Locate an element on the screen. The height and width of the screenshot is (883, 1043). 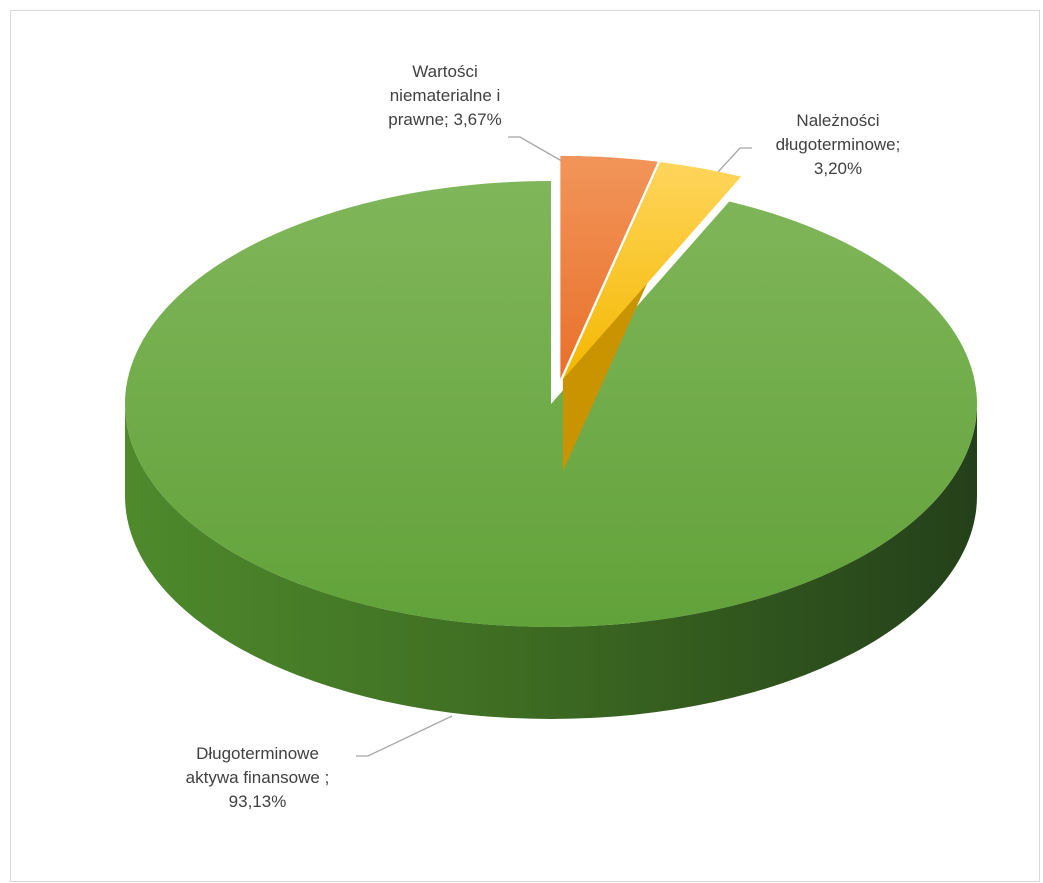
slice-label-wartosci: Wartości niematerialne i prawne; 3,67% is located at coordinates (445, 95).